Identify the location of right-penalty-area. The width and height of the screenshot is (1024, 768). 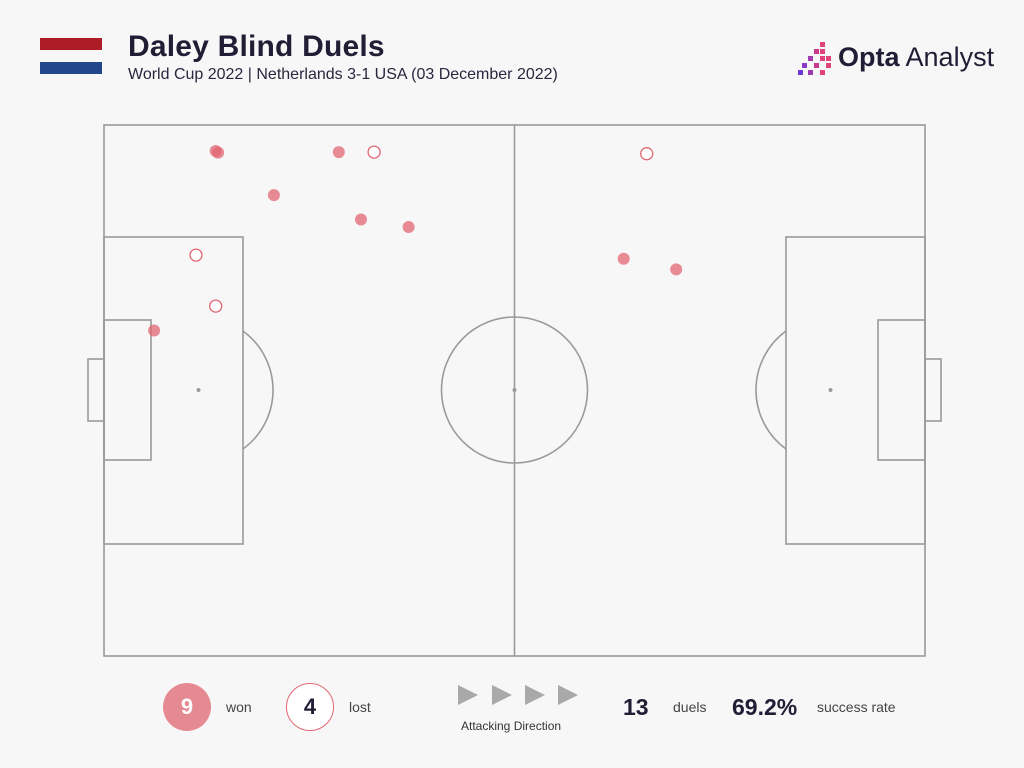
(855, 390).